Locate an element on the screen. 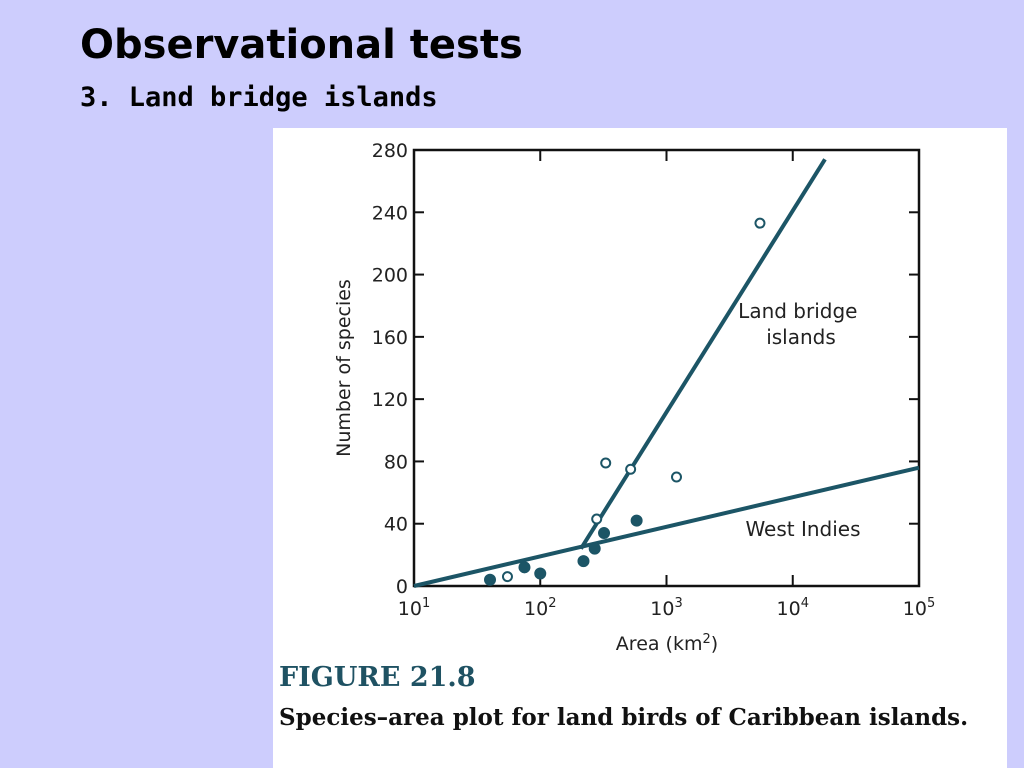 The image size is (1024, 768). x-tick-label-10: 10¹ is located at coordinates (414, 608).